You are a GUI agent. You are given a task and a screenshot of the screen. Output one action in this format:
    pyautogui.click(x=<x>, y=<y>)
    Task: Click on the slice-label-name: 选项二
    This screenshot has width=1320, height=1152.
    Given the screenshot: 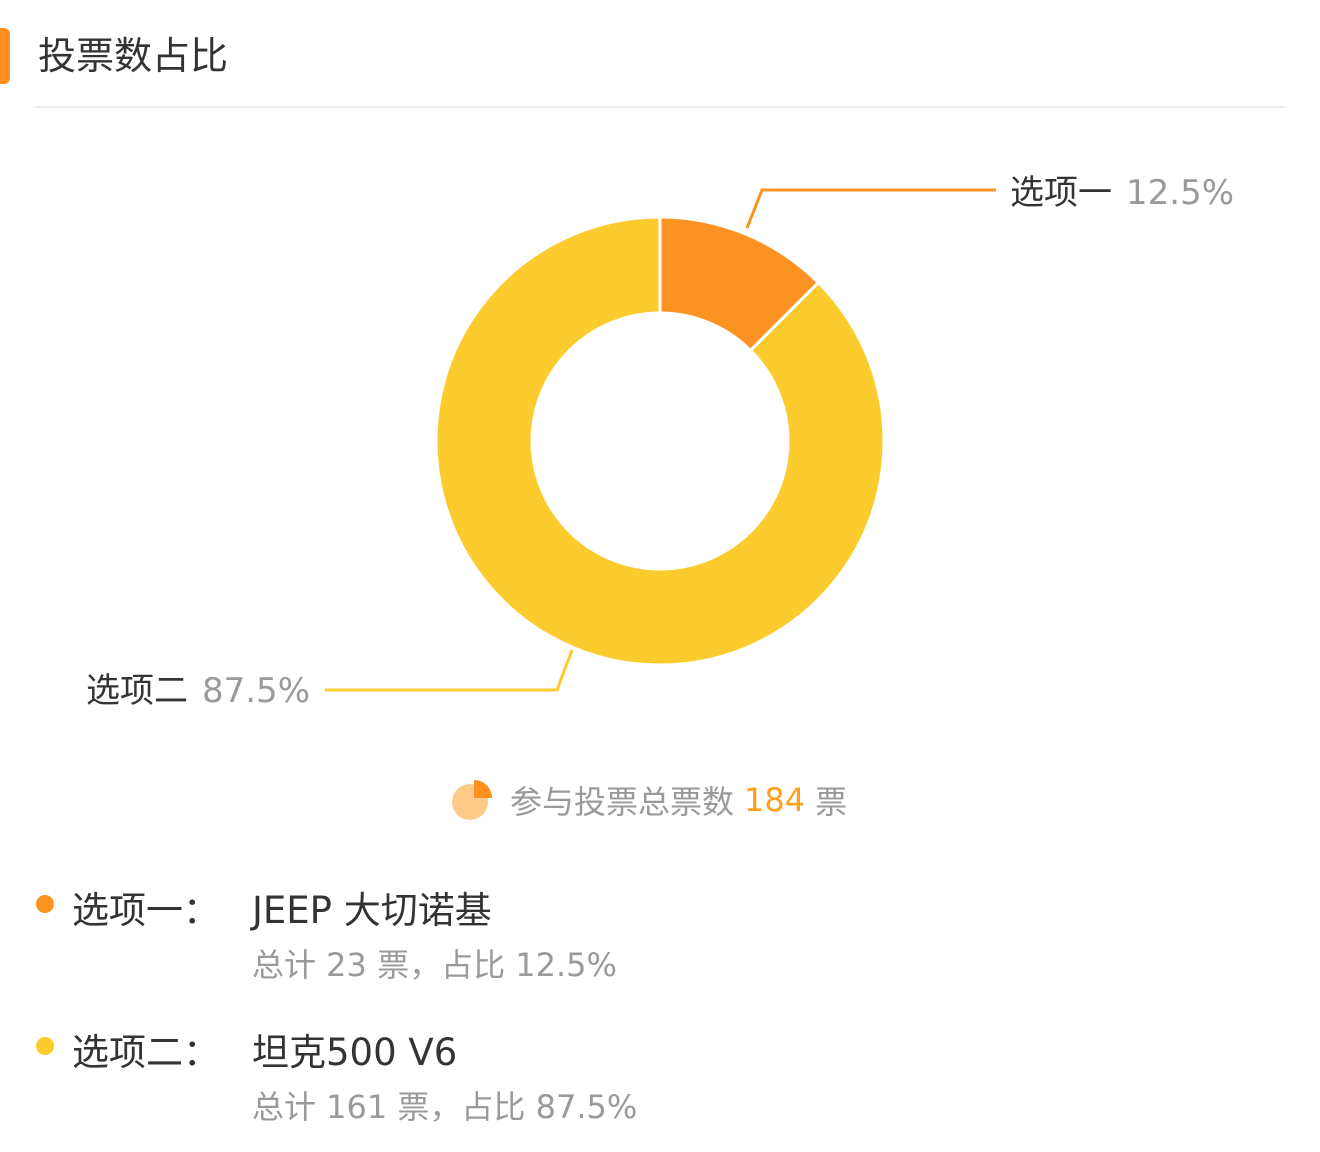 What is the action you would take?
    pyautogui.click(x=137, y=691)
    